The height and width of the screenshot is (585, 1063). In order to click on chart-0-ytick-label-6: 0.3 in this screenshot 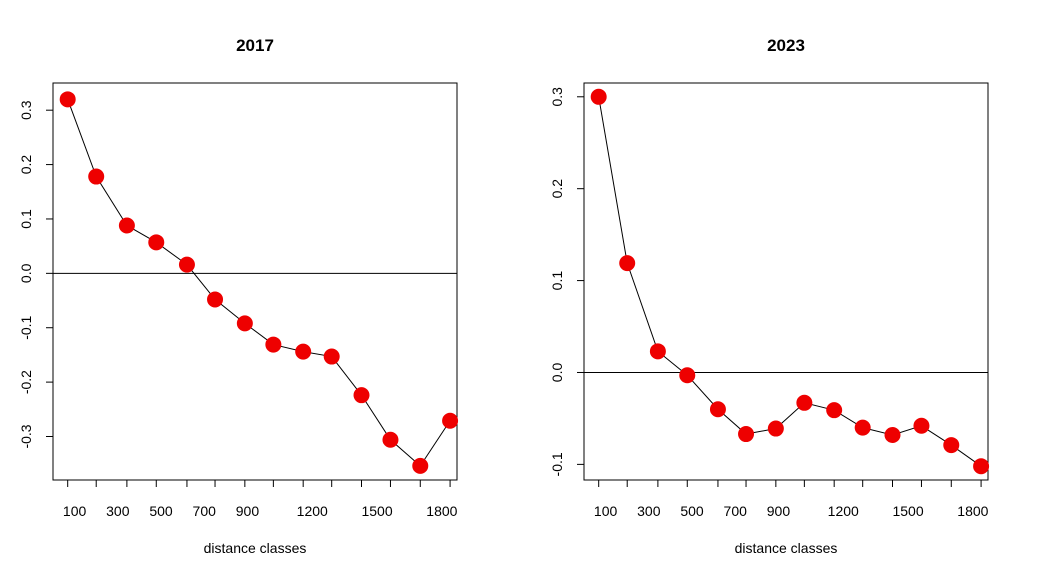, I will do `click(26, 110)`.